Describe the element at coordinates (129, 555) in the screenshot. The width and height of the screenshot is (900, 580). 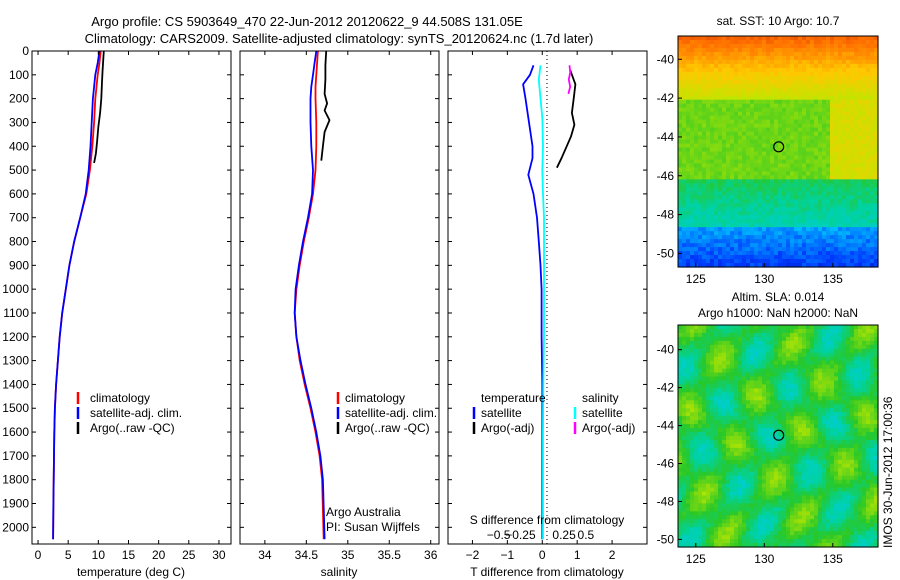
I see `x-tick-label: 15` at that location.